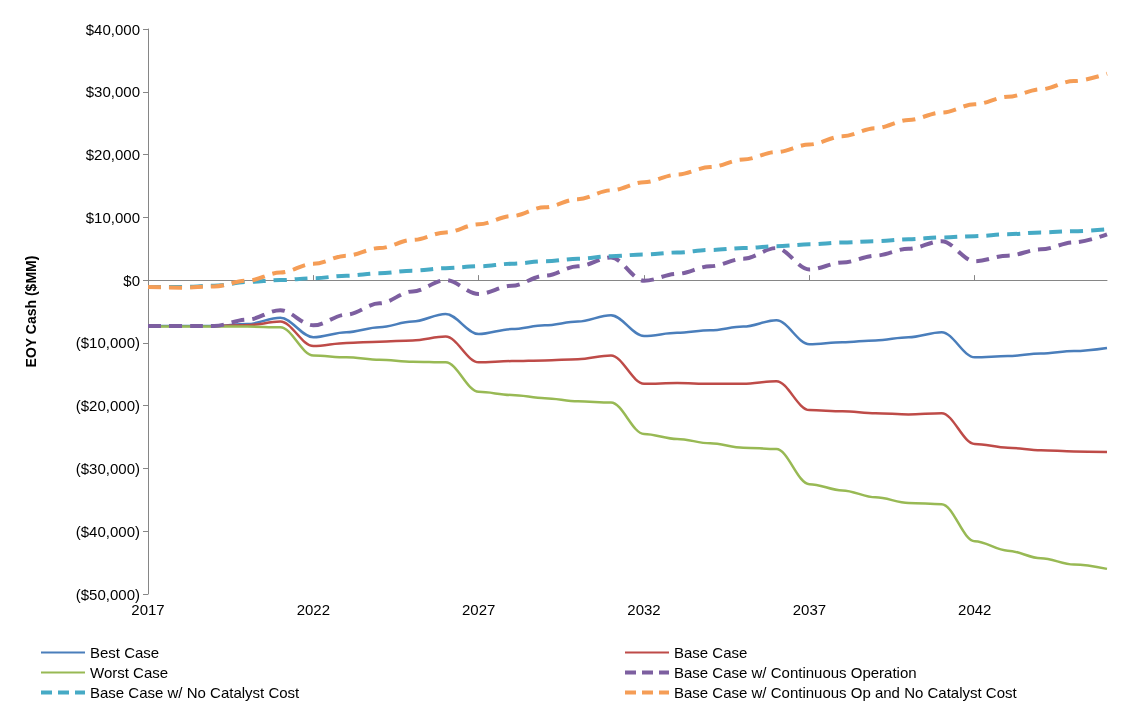 The height and width of the screenshot is (713, 1138). Describe the element at coordinates (107, 406) in the screenshot. I see `y-tick-label: ($20,000)` at that location.